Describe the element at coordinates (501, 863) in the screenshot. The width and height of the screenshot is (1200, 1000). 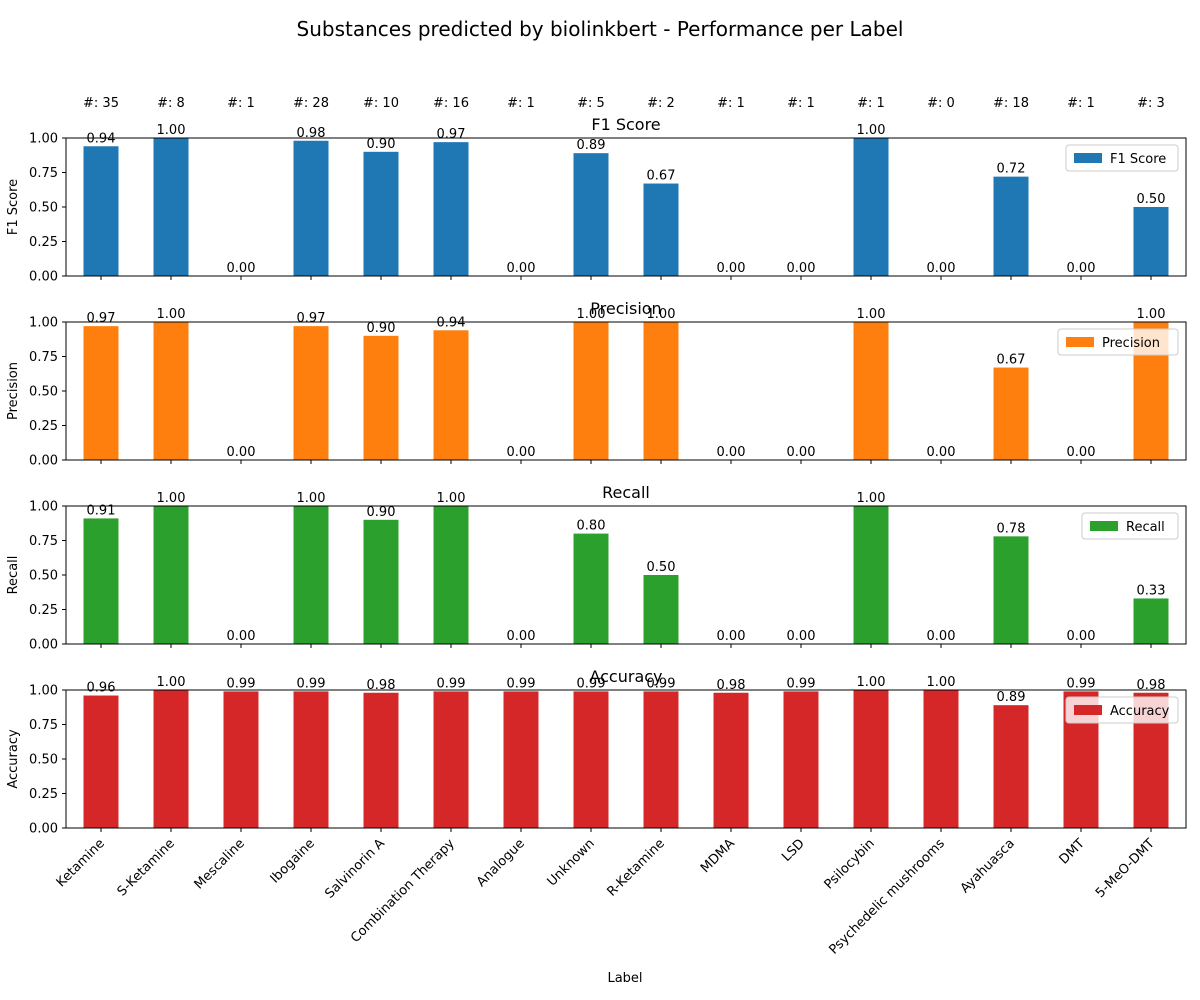
I see `x-tick-label: Analogue` at that location.